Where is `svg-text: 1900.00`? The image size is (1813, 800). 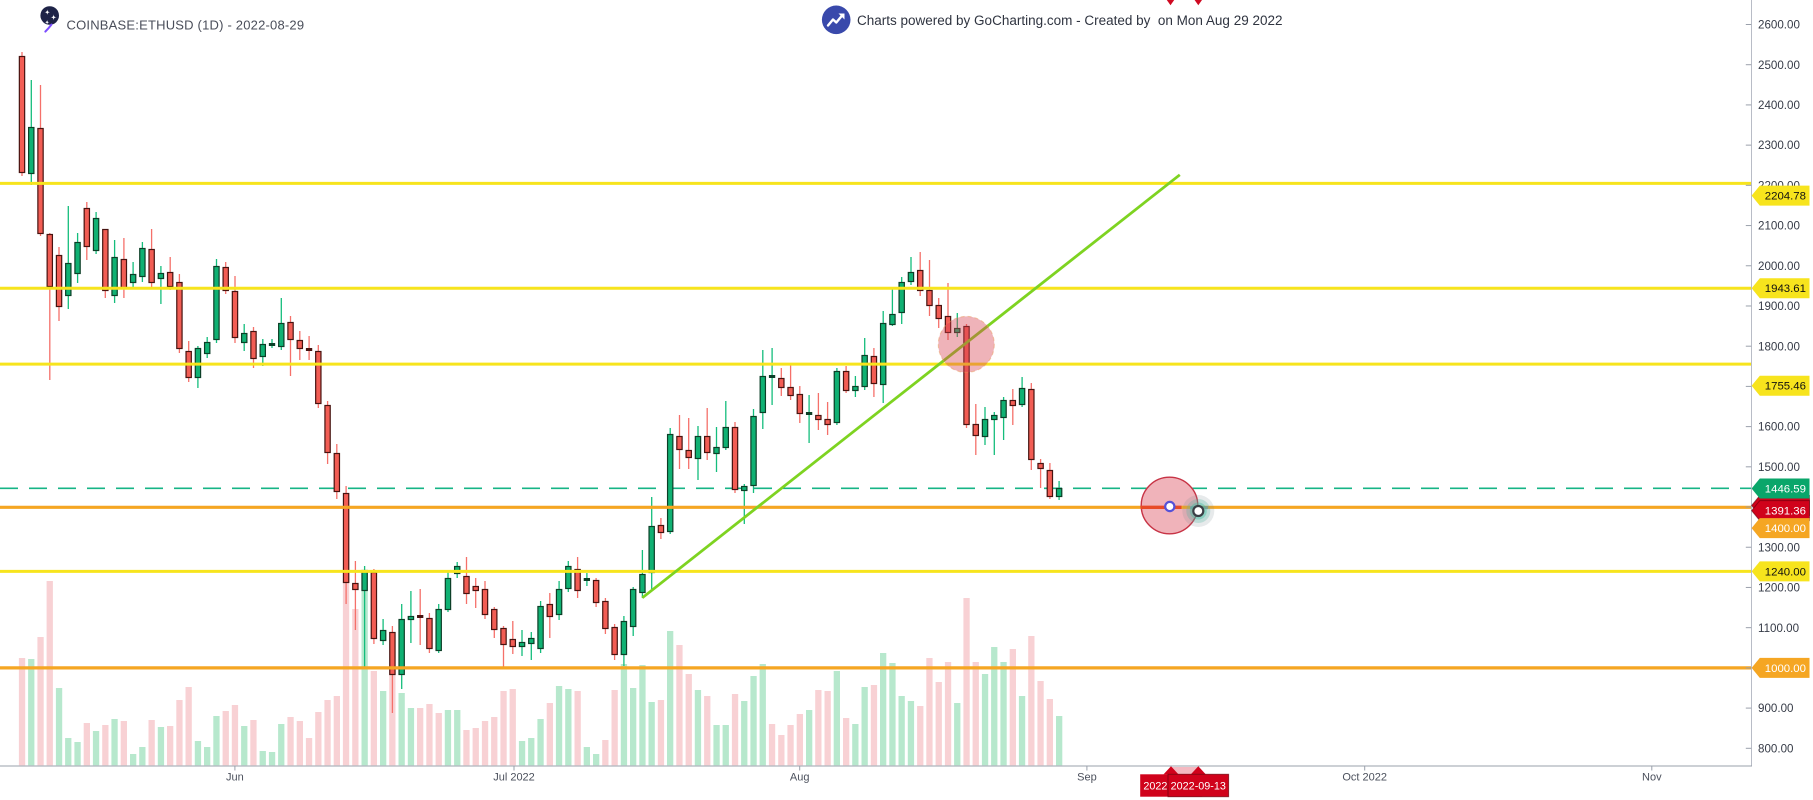 svg-text: 1900.00 is located at coordinates (1779, 306).